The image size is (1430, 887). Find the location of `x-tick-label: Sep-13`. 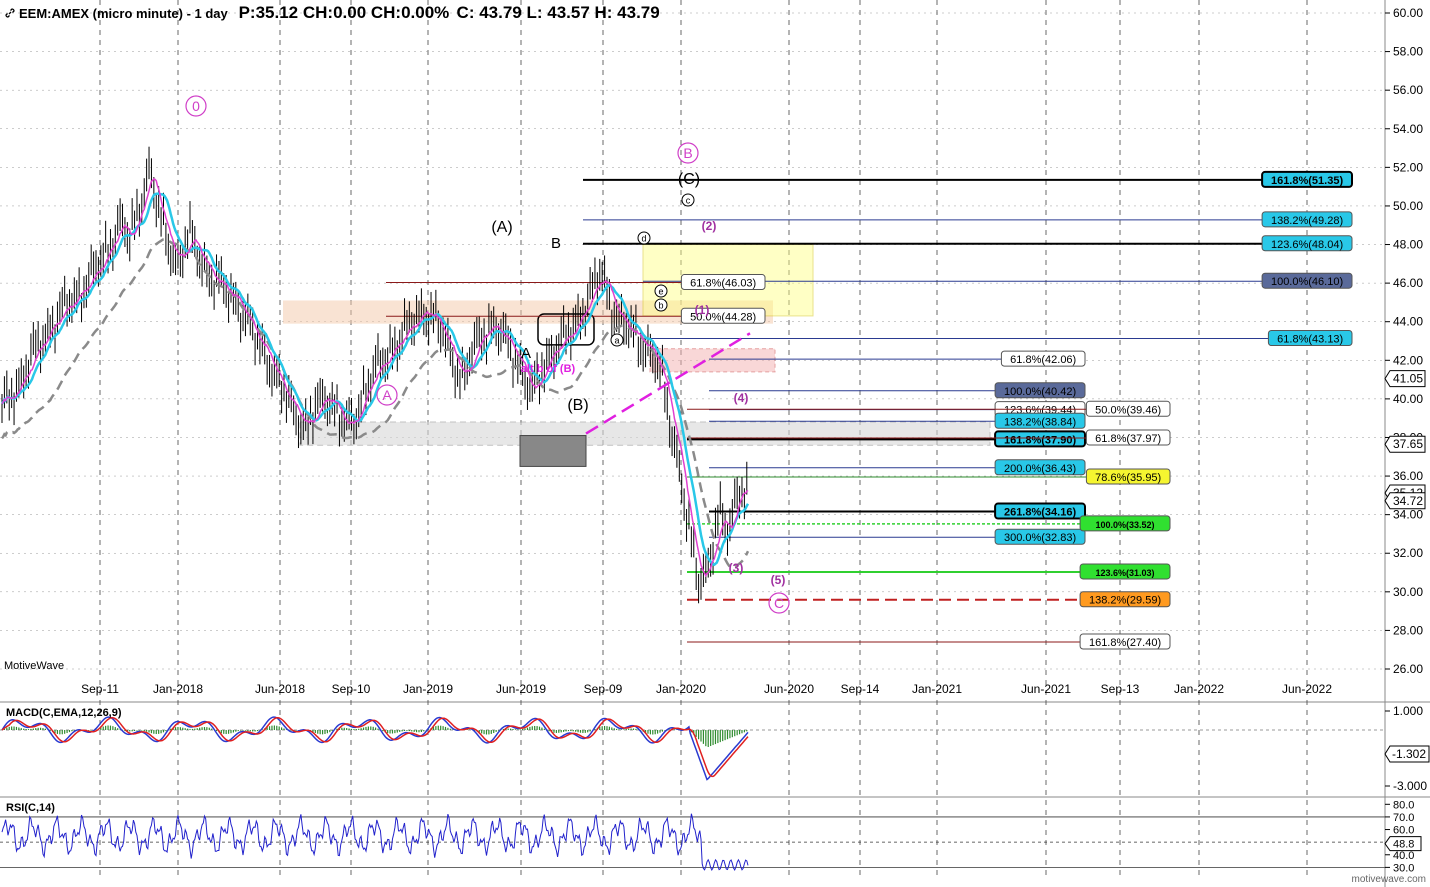

x-tick-label: Sep-13 is located at coordinates (1120, 689).